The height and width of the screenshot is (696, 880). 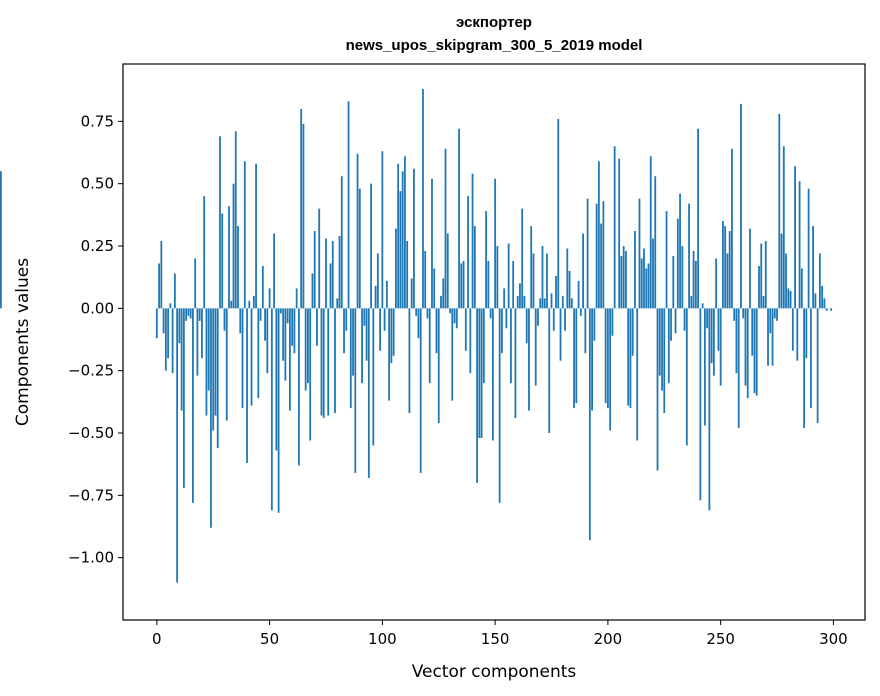 I want to click on y-tick-label: 0.25, so click(x=97, y=246).